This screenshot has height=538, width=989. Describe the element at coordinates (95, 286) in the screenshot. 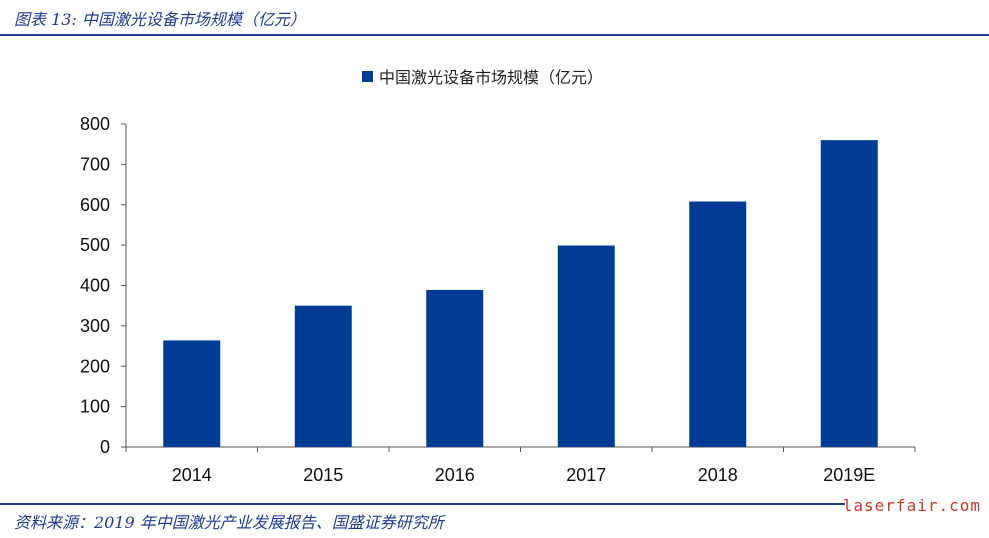

I see `y-tick-label: 400` at that location.